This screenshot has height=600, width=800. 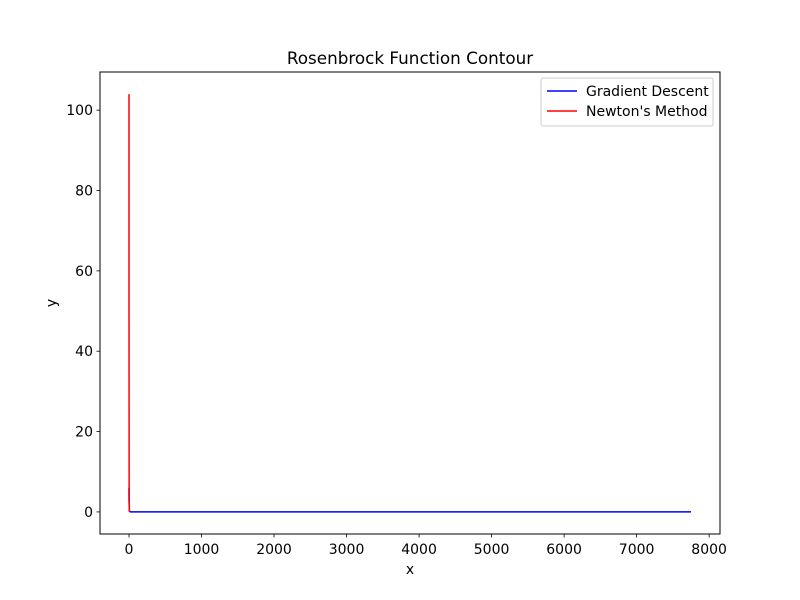 I want to click on x-tick-label: 6000, so click(x=564, y=550).